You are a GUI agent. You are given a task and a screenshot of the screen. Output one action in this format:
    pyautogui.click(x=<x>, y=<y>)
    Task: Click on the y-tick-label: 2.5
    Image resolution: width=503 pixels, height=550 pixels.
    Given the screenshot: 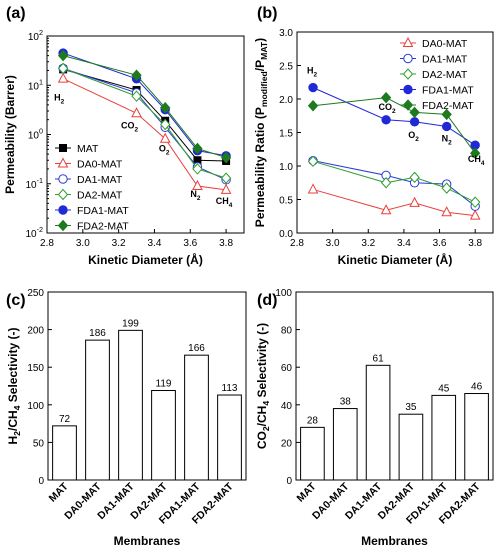 What is the action you would take?
    pyautogui.click(x=286, y=67)
    